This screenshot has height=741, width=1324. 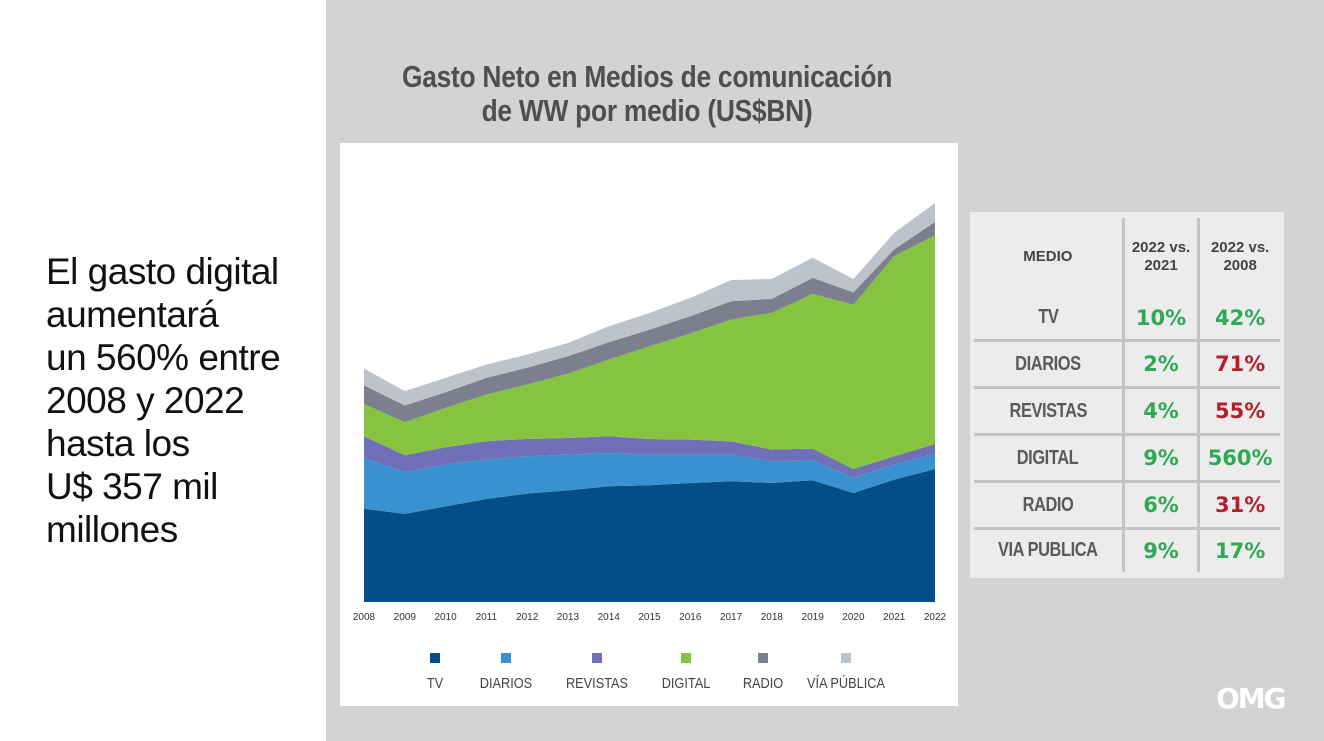 I want to click on change-2008-cell: 42%, so click(x=1240, y=319).